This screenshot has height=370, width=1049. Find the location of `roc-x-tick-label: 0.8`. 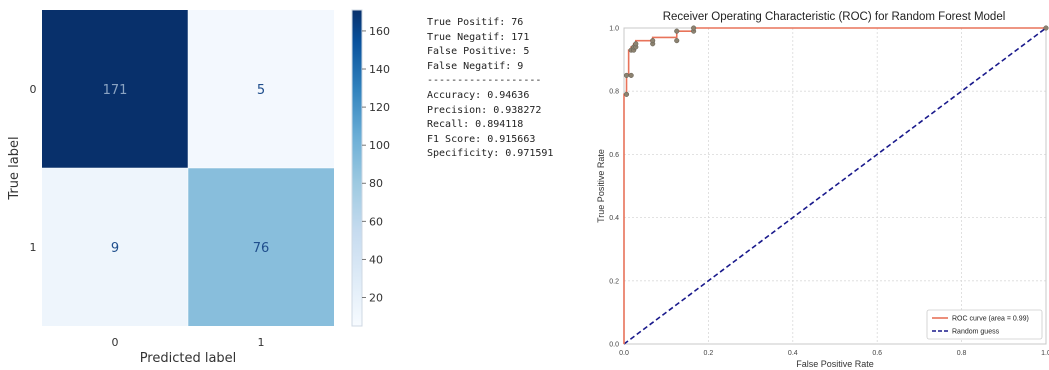

roc-x-tick-label: 0.8 is located at coordinates (962, 353).